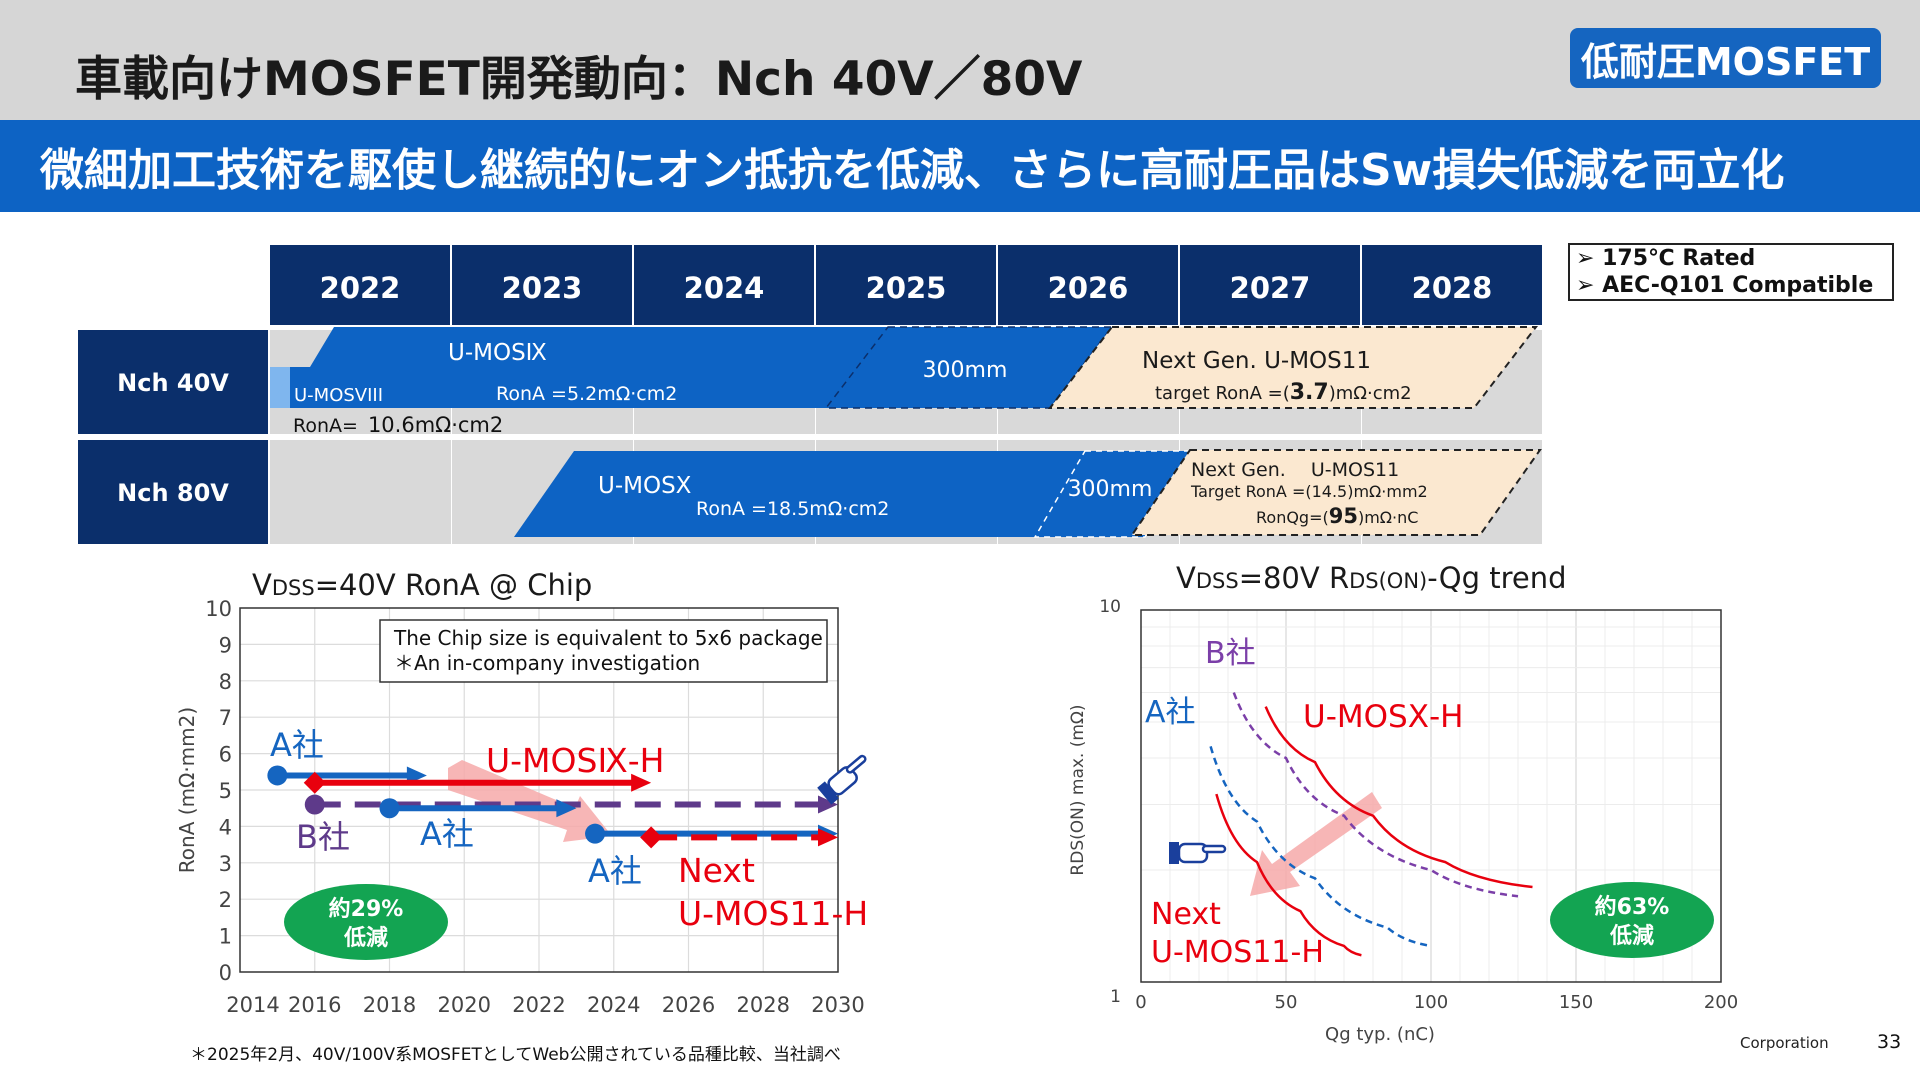 The image size is (1920, 1080). Describe the element at coordinates (1666, 258) in the screenshot. I see `rated-line-1: ➢ 175℃ Rated` at that location.